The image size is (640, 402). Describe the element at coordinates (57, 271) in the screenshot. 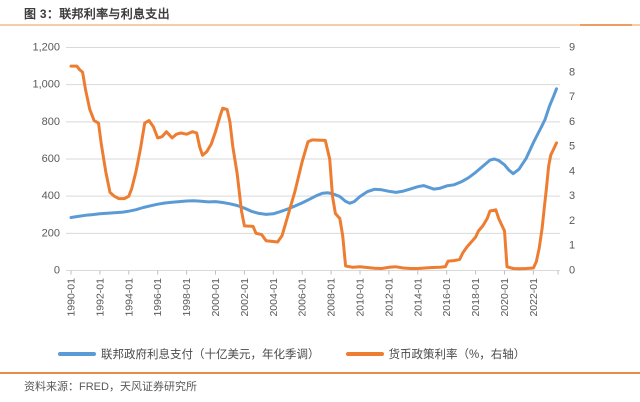

I see `left-axis-tick-label: 0` at that location.